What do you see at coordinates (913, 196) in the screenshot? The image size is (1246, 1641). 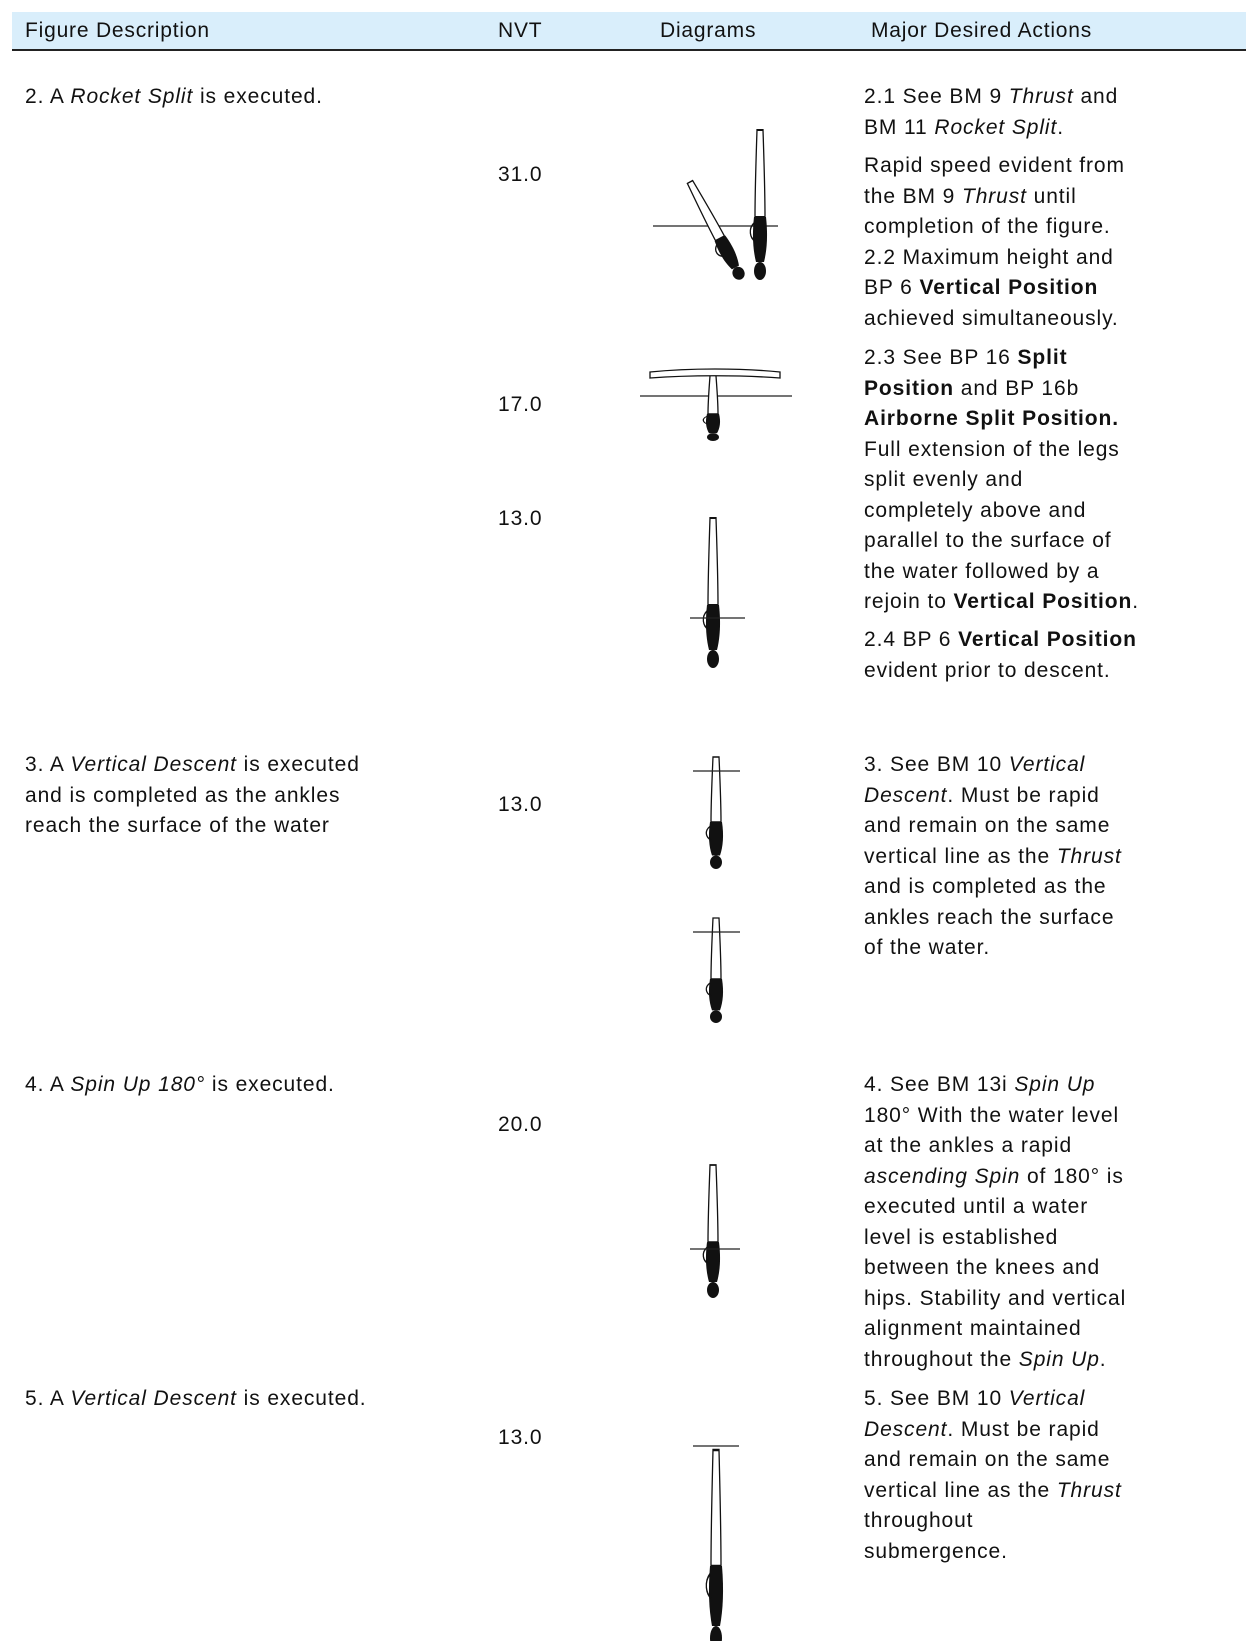 I see `text-run: the BM 9` at bounding box center [913, 196].